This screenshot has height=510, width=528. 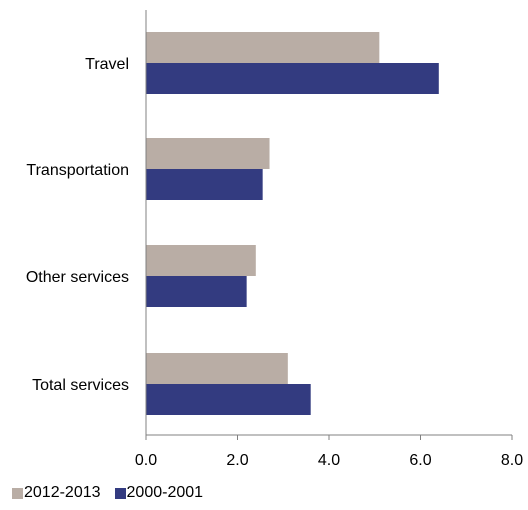 What do you see at coordinates (80, 385) in the screenshot?
I see `category-label-total-services: Total services` at bounding box center [80, 385].